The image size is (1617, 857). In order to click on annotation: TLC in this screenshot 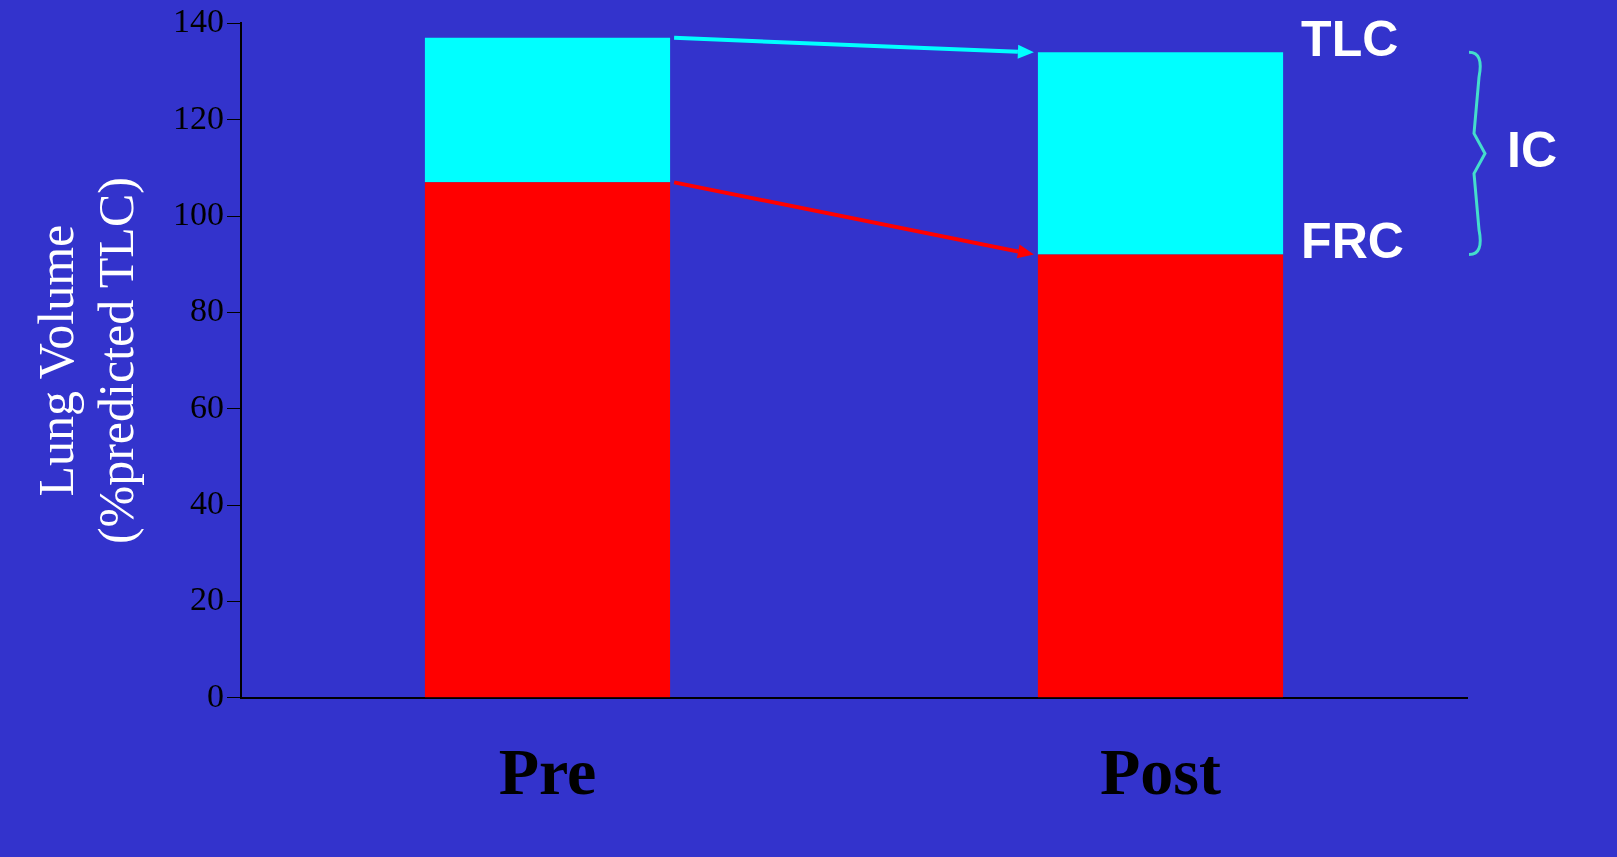, I will do `click(1350, 39)`.